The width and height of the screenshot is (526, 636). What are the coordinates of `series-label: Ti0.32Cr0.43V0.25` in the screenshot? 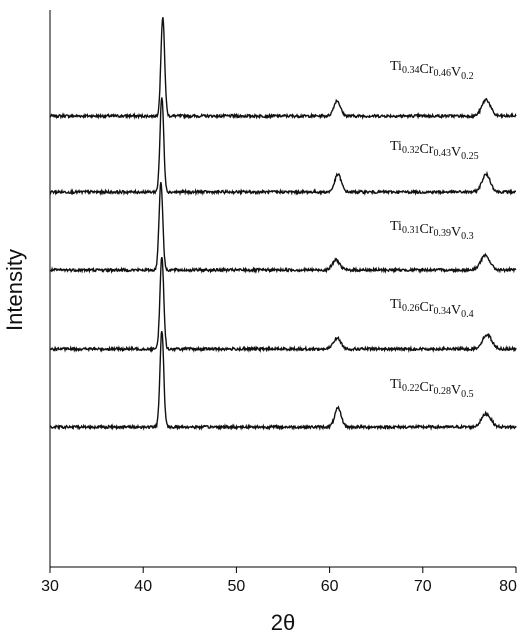 It's located at (434, 150).